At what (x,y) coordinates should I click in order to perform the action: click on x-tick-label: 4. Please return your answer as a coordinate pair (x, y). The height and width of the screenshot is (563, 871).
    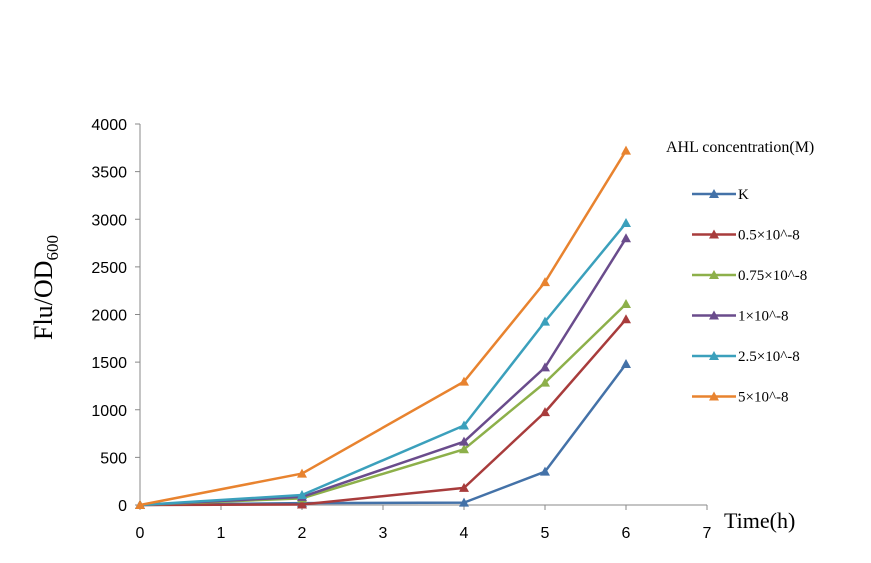
    Looking at the image, I should click on (464, 533).